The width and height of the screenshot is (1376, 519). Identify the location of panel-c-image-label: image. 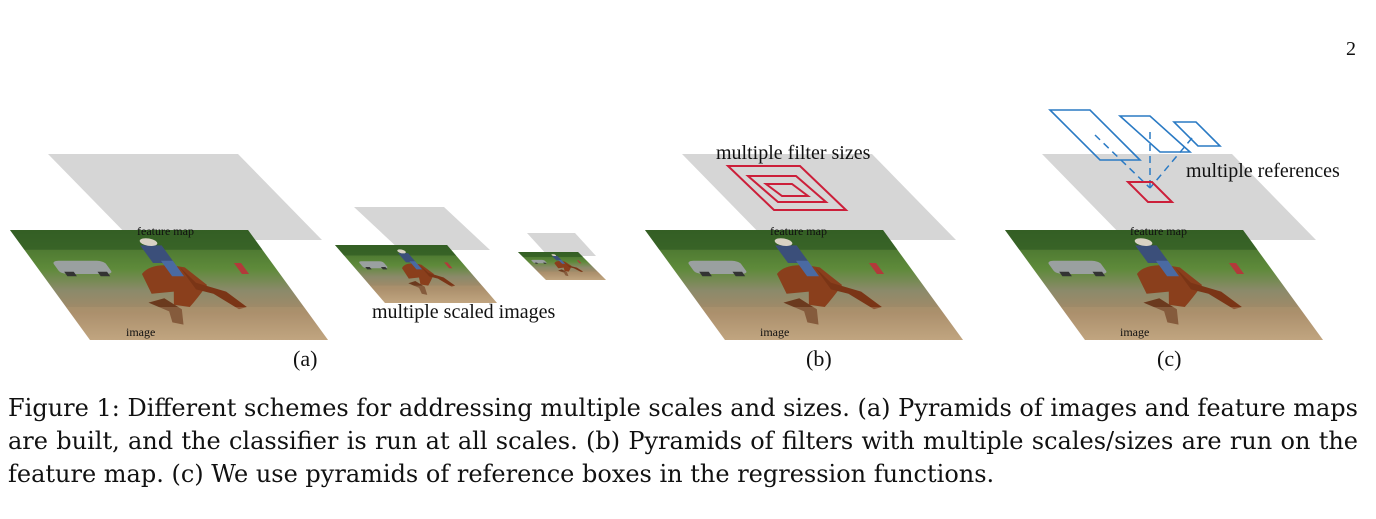
(1134, 332).